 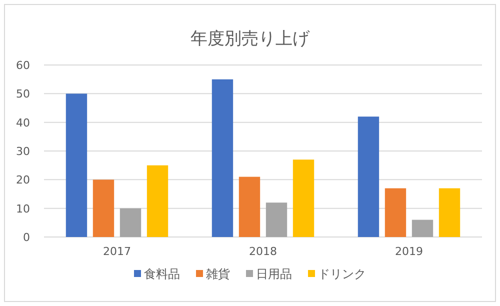 What do you see at coordinates (250, 39) in the screenshot?
I see `chart-title: 年度別売り上げ` at bounding box center [250, 39].